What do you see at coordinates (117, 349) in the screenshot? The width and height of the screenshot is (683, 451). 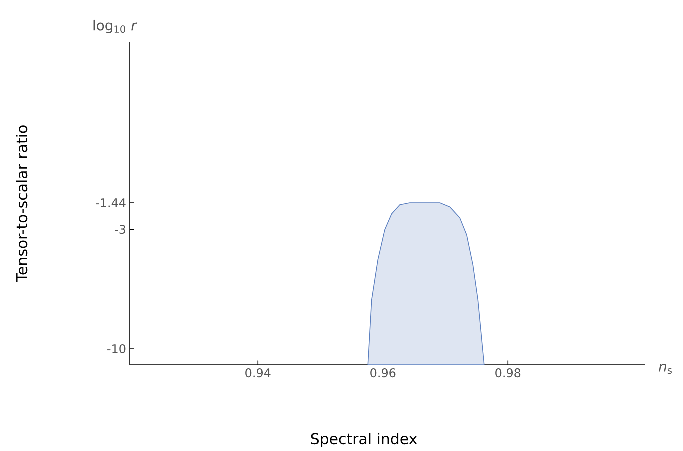 I see `y-tick-label: -10` at bounding box center [117, 349].